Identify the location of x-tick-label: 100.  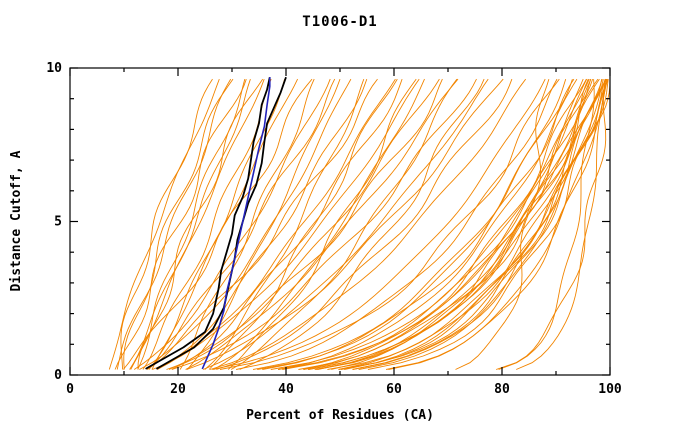
(610, 389).